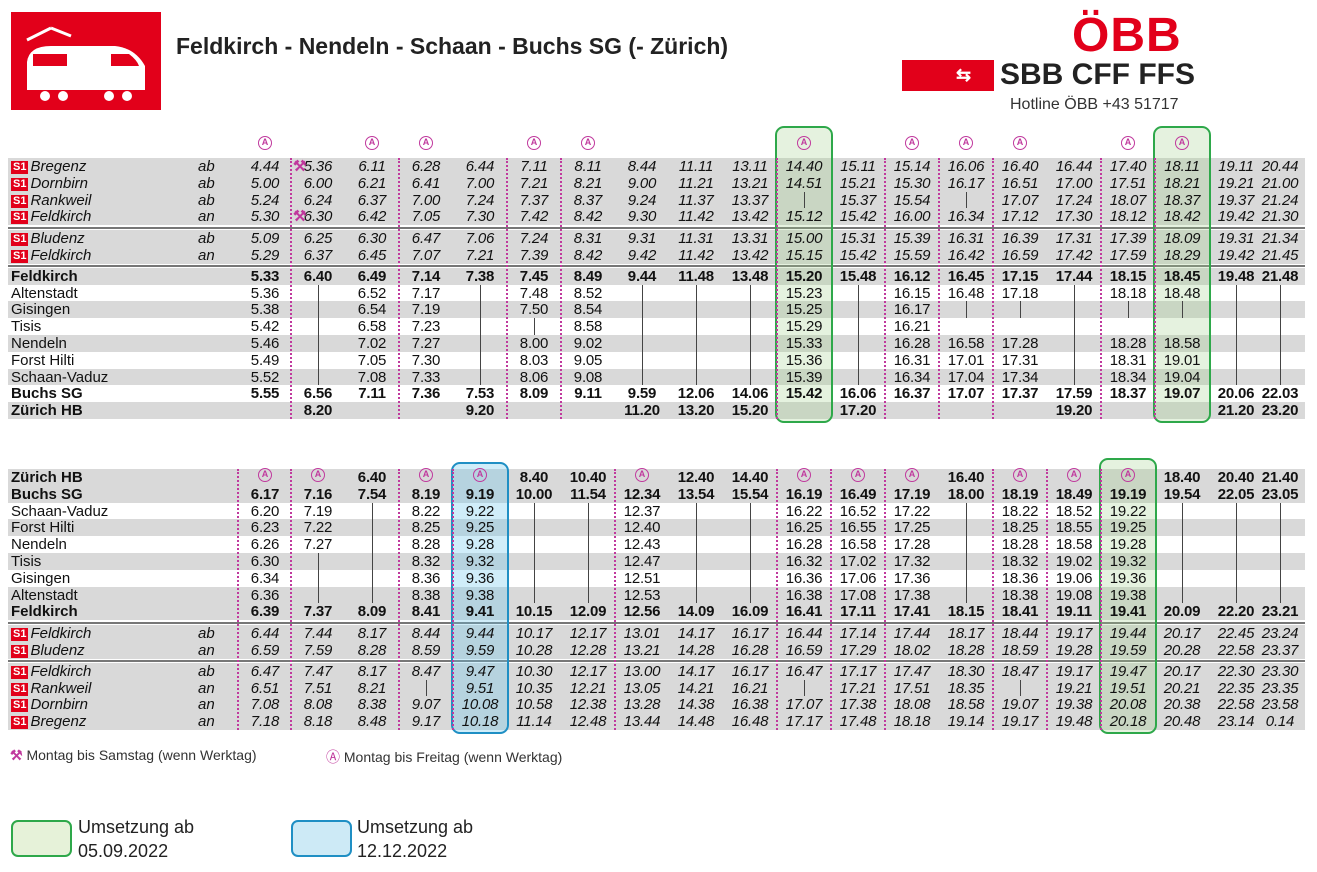  What do you see at coordinates (534, 255) in the screenshot?
I see `departure-time: 7.39` at bounding box center [534, 255].